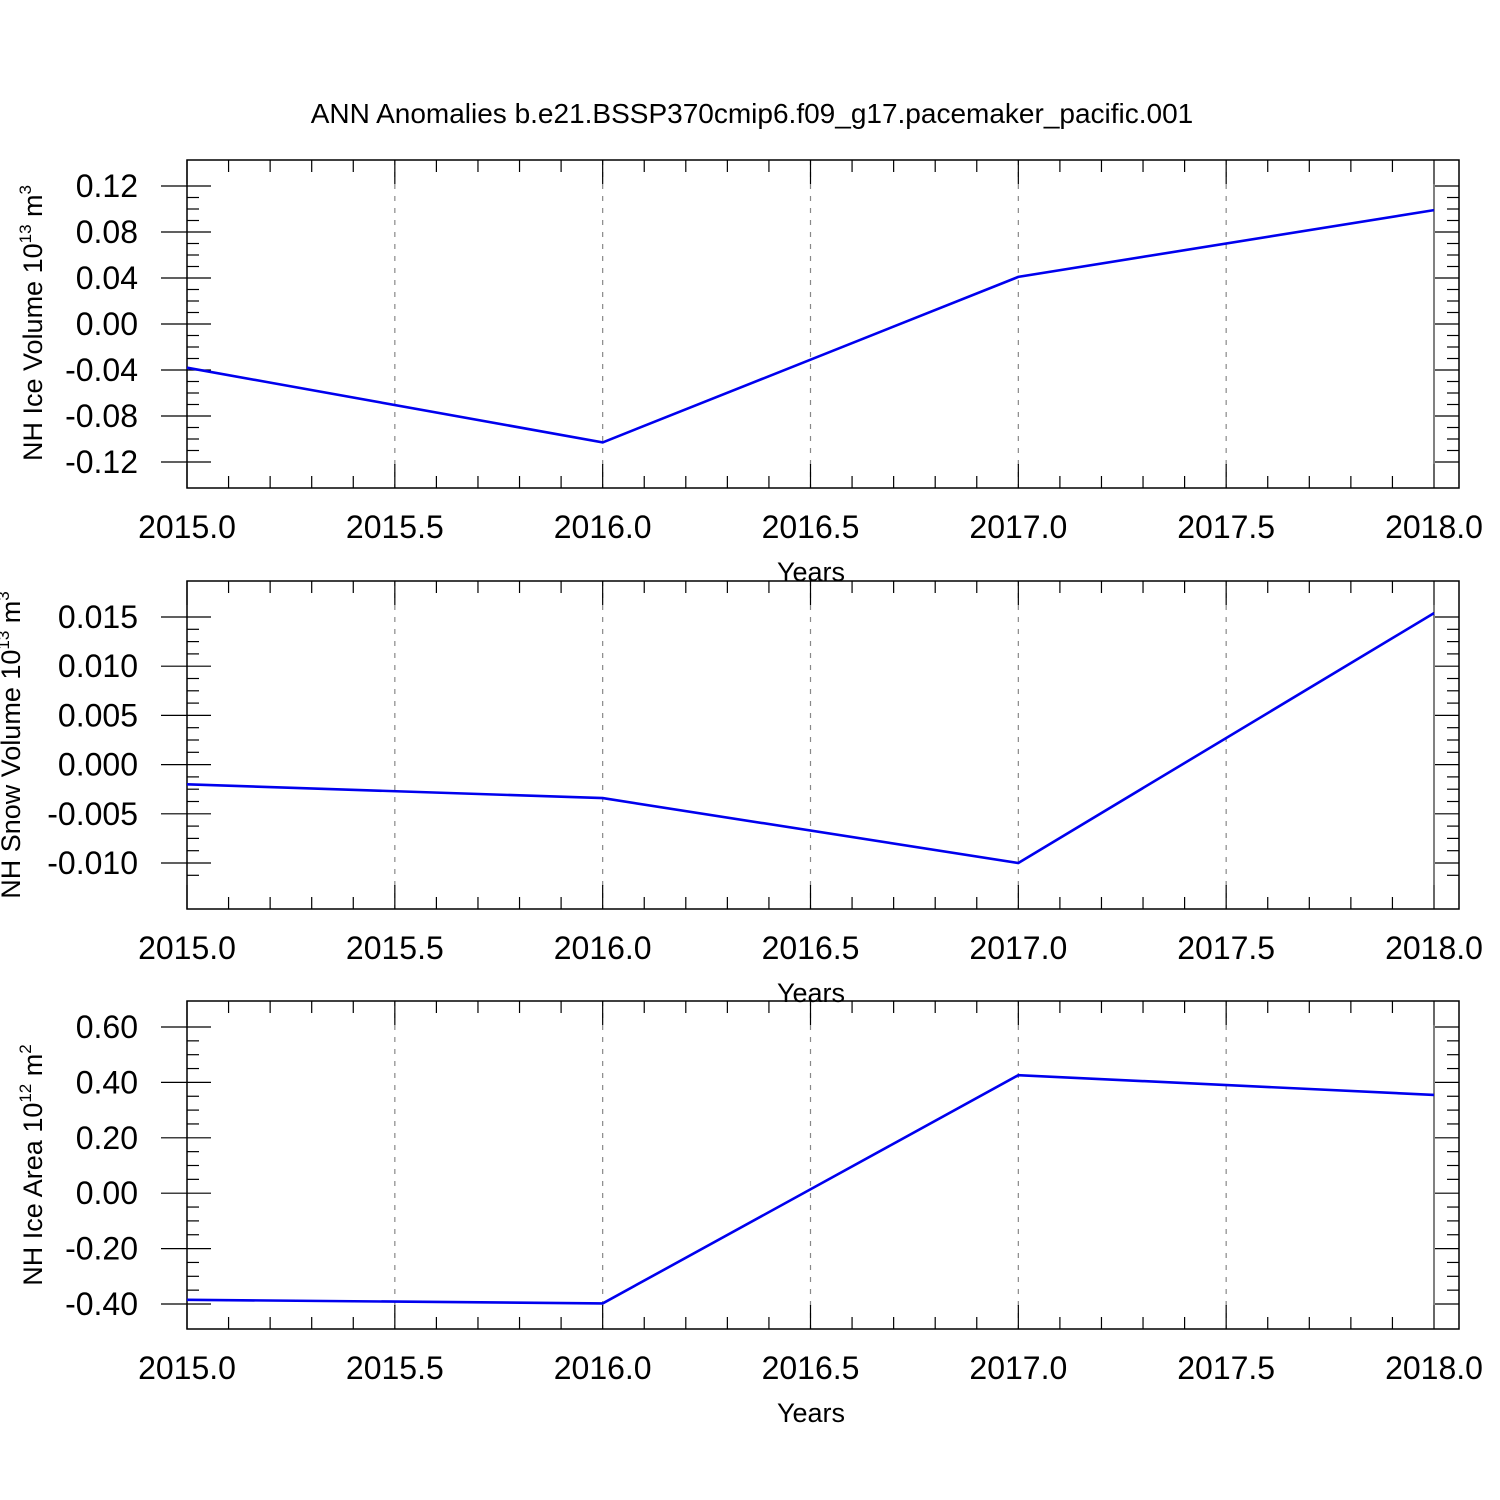 The width and height of the screenshot is (1500, 1500). What do you see at coordinates (32, 323) in the screenshot?
I see `y-axis-title: NH Ice Volume 1013 m3` at bounding box center [32, 323].